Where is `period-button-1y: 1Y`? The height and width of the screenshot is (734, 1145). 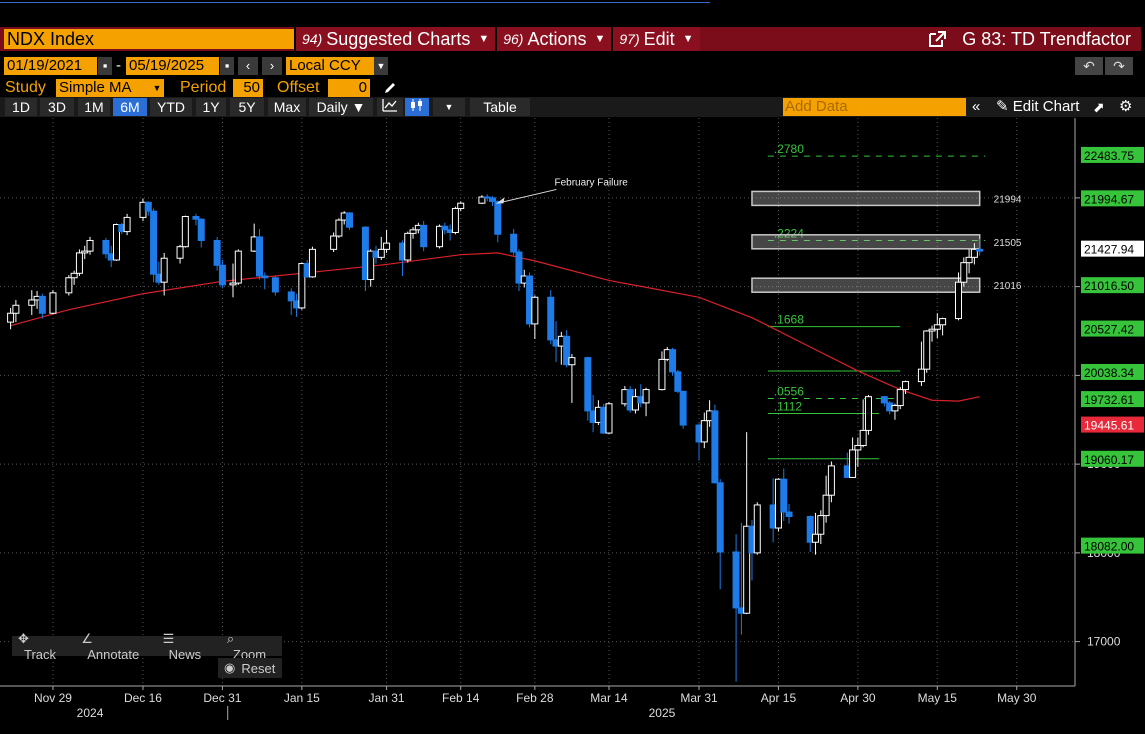 period-button-1y: 1Y is located at coordinates (211, 107).